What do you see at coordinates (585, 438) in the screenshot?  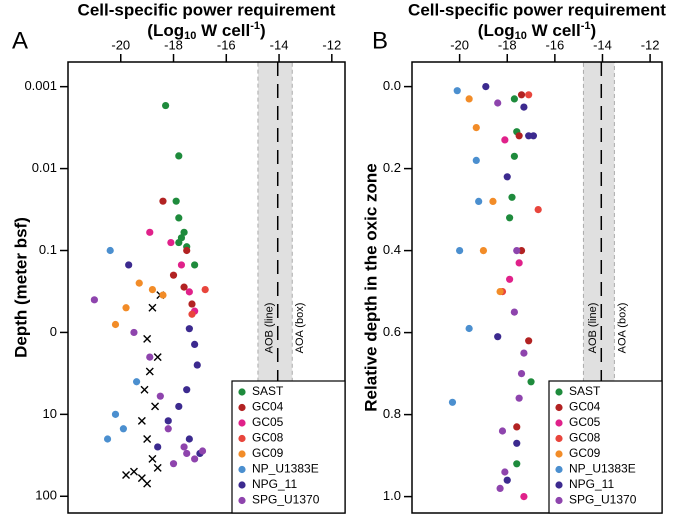 I see `legend-label: GC08` at bounding box center [585, 438].